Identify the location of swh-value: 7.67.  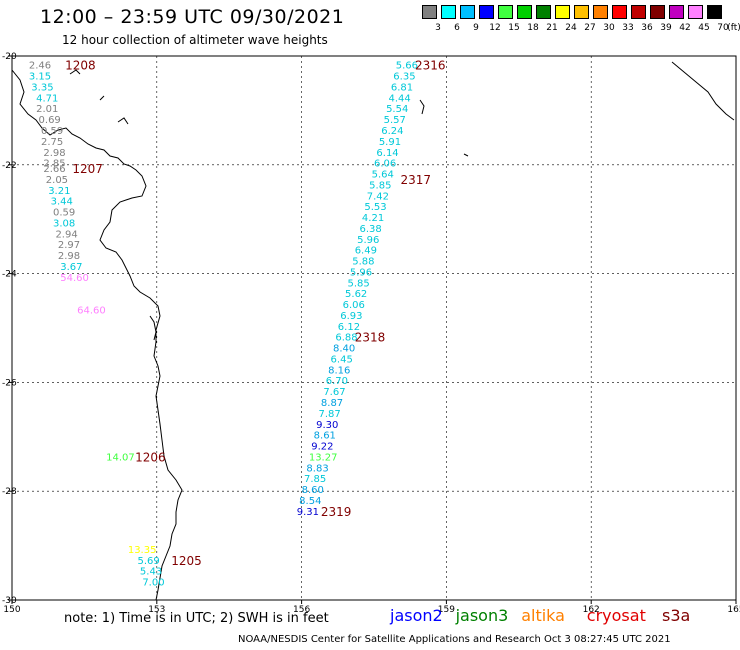
(334, 392).